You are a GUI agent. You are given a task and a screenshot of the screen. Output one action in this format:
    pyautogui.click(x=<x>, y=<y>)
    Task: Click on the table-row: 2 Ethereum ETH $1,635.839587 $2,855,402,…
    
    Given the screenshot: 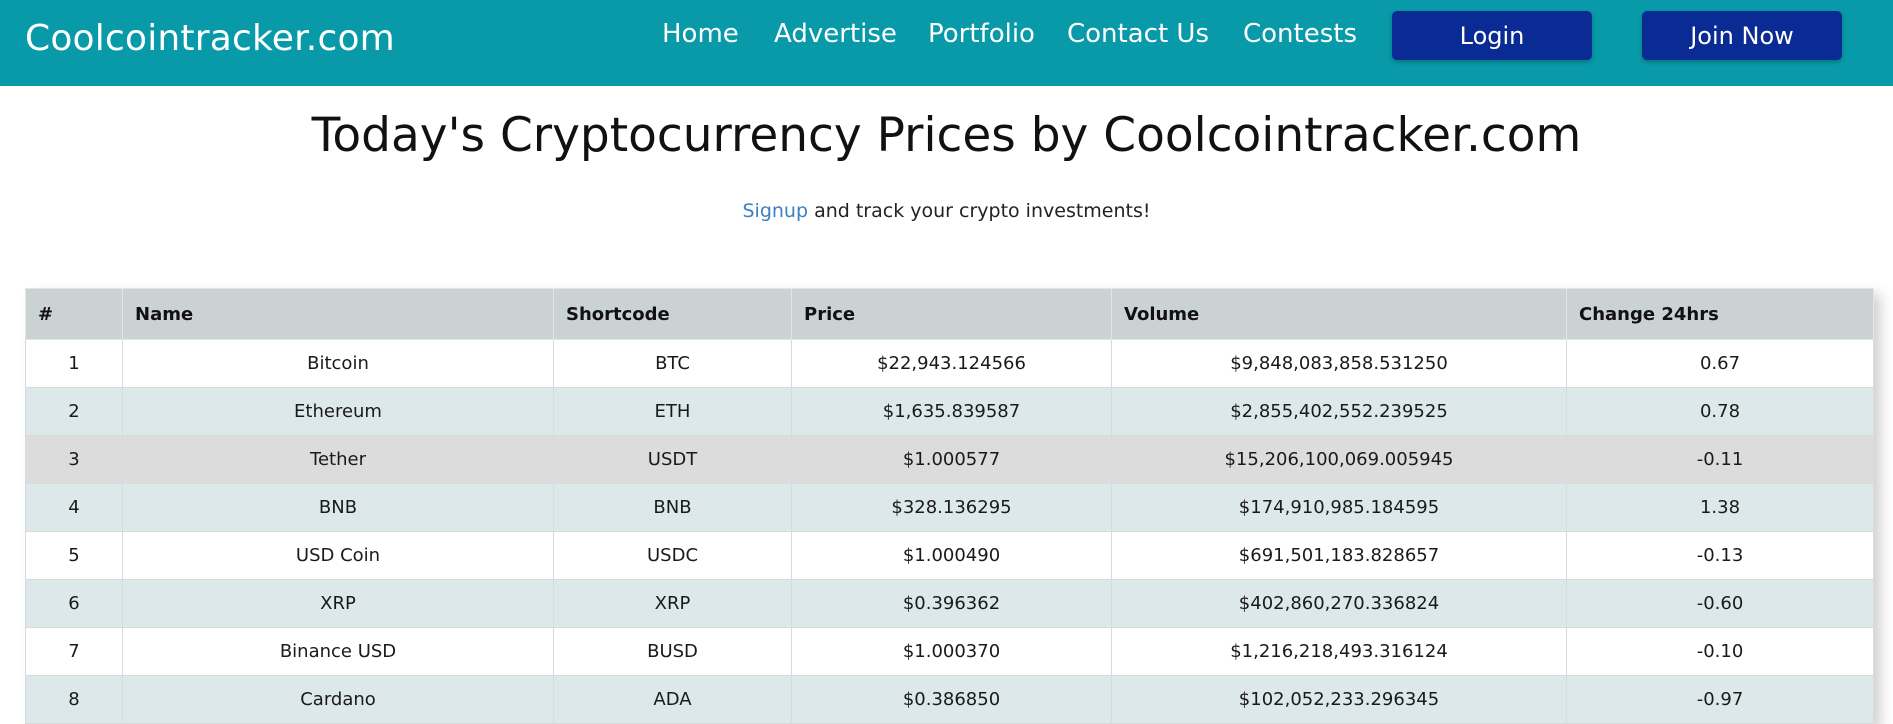 What is the action you would take?
    pyautogui.click(x=949, y=411)
    